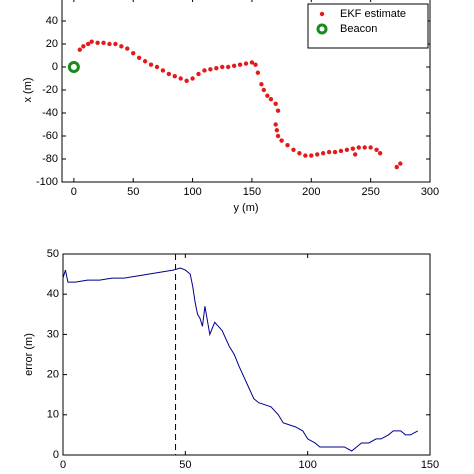  What do you see at coordinates (53, 334) in the screenshot?
I see `y-tick-label: 30` at bounding box center [53, 334].